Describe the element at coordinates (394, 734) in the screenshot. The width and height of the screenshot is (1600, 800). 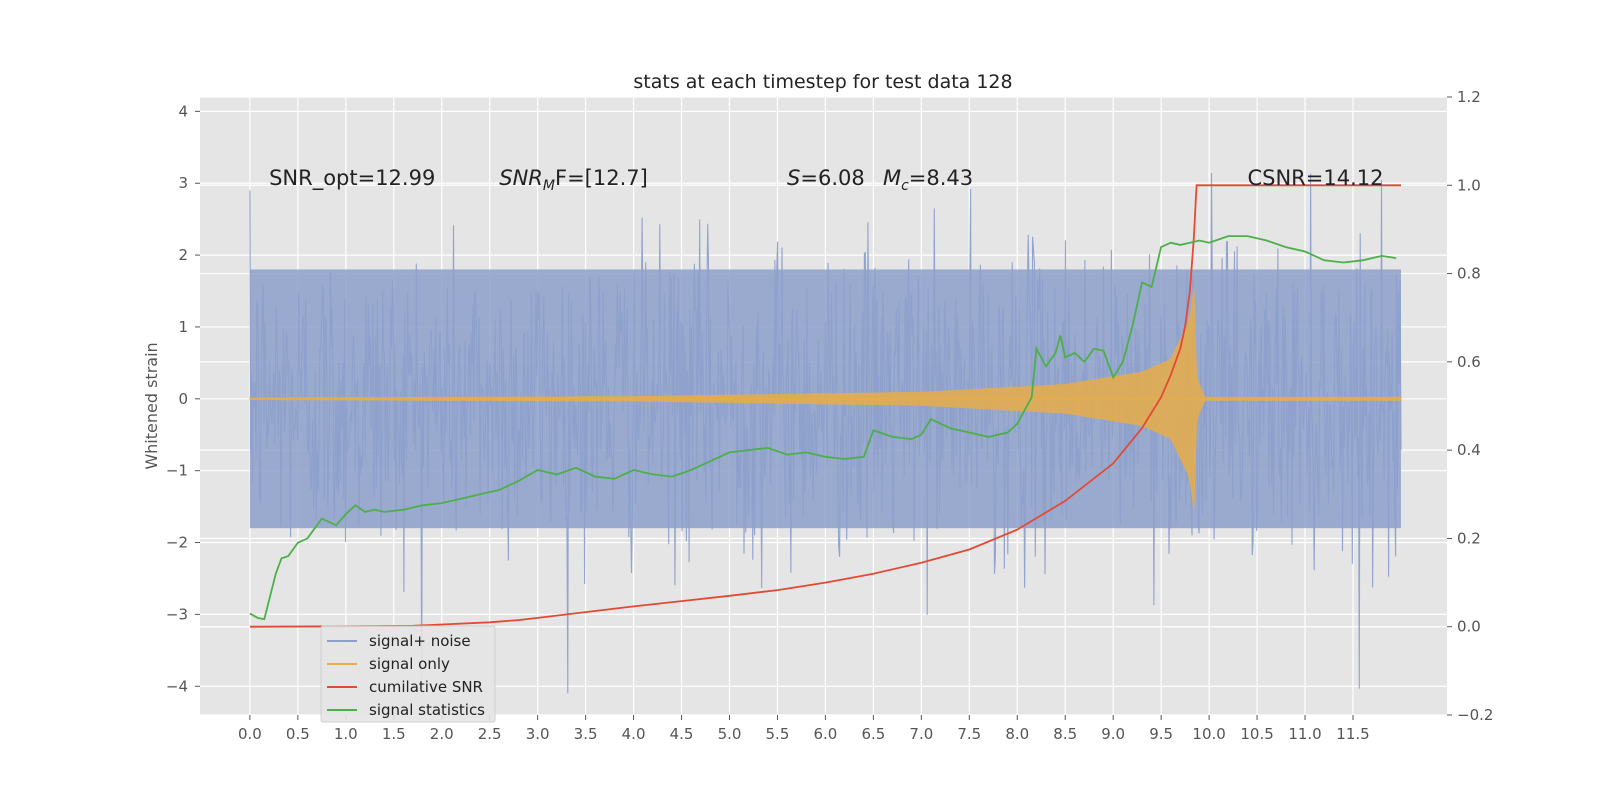
I see `x-tick-label: 1.5` at that location.